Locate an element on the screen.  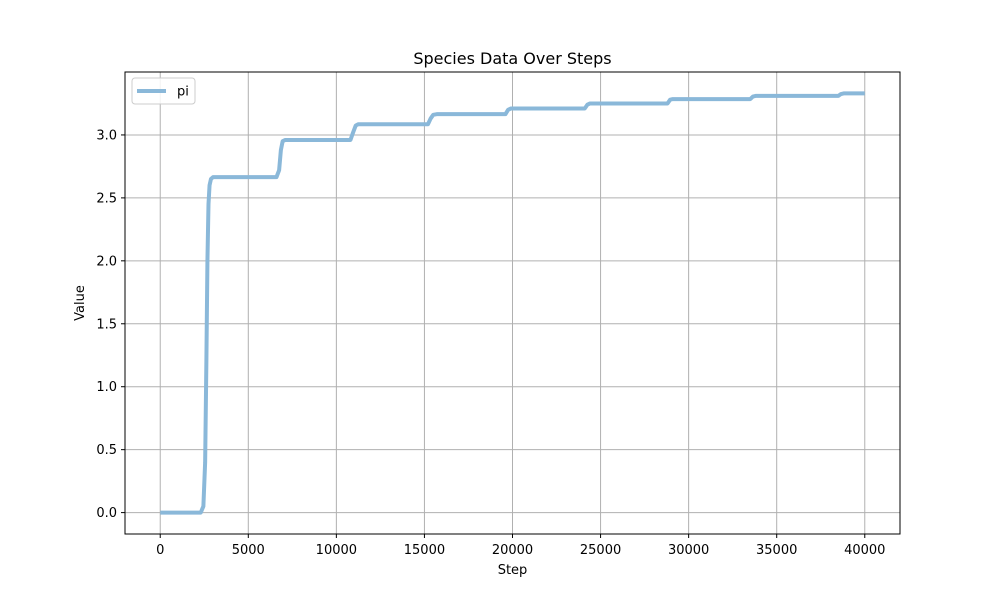
y-tick-label: 0.5 is located at coordinates (106, 450).